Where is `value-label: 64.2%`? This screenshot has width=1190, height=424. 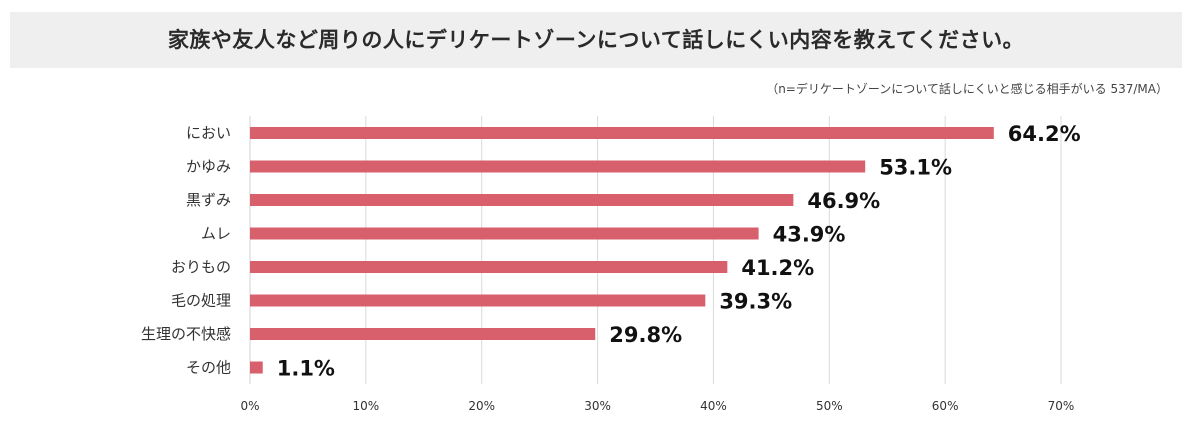 value-label: 64.2% is located at coordinates (1044, 134).